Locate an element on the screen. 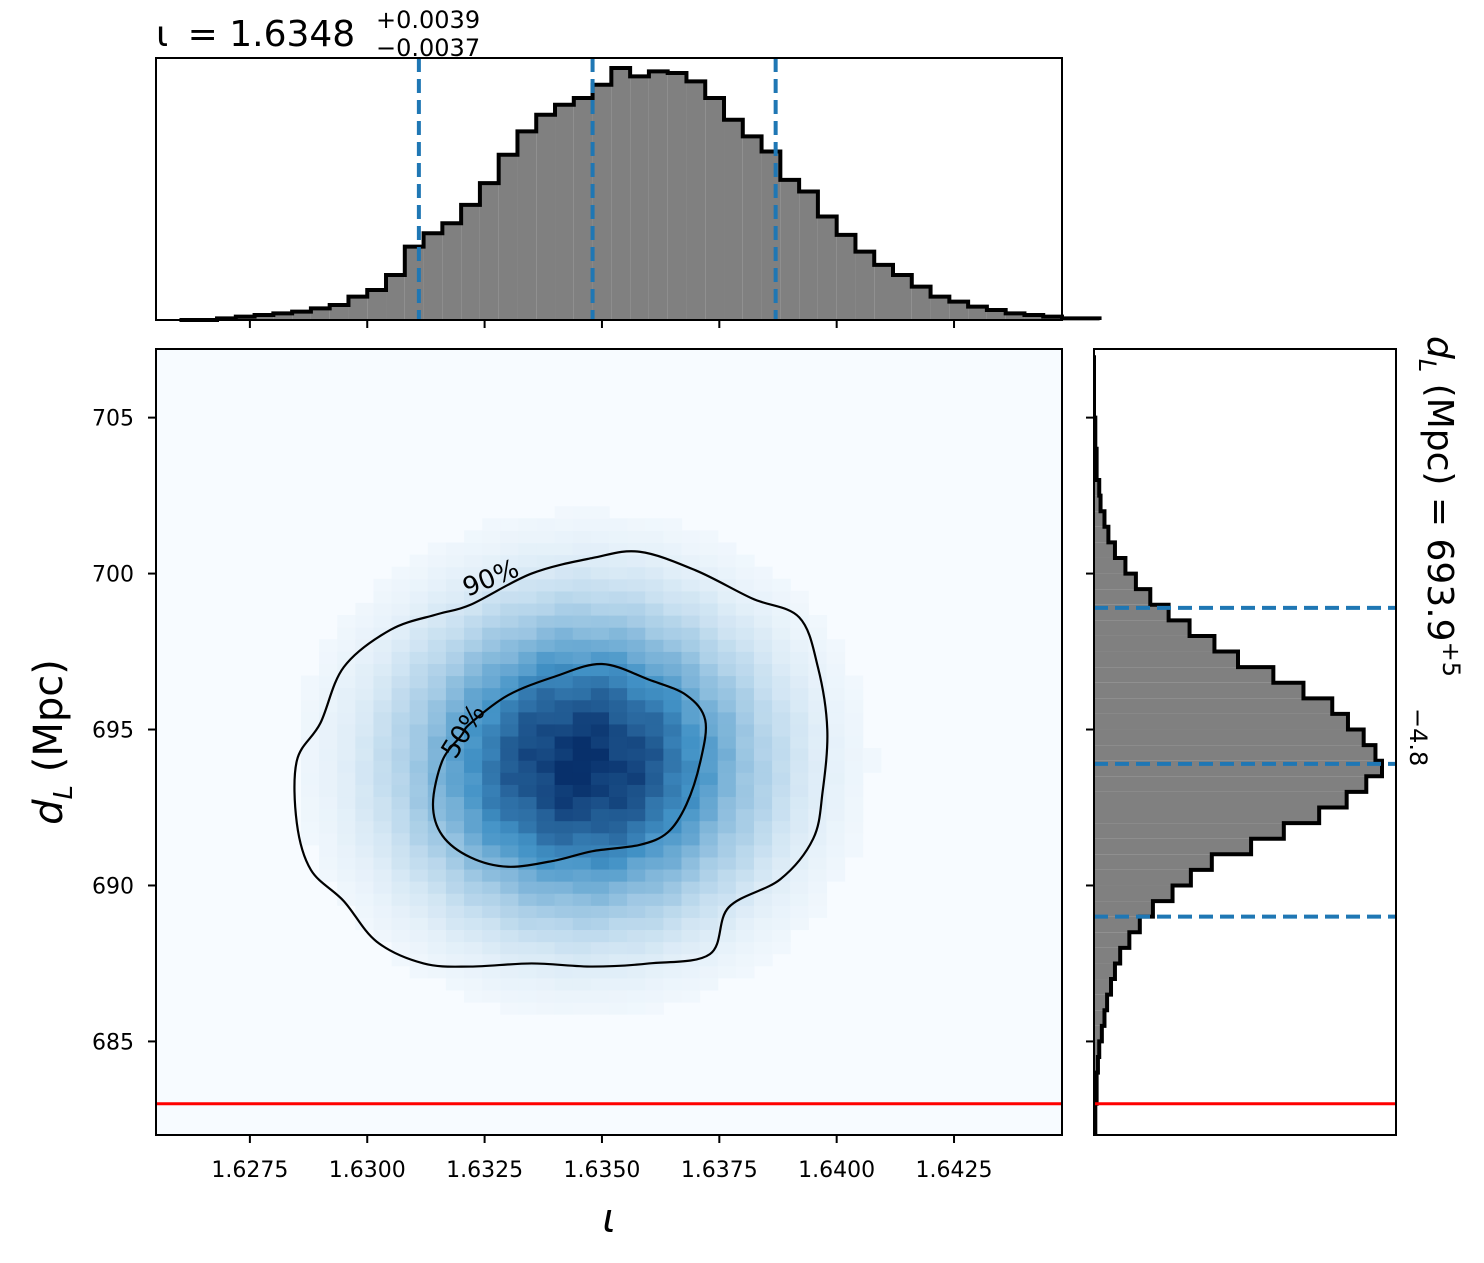 The width and height of the screenshot is (1484, 1263). right-hist-bar is located at coordinates (1230, 784).